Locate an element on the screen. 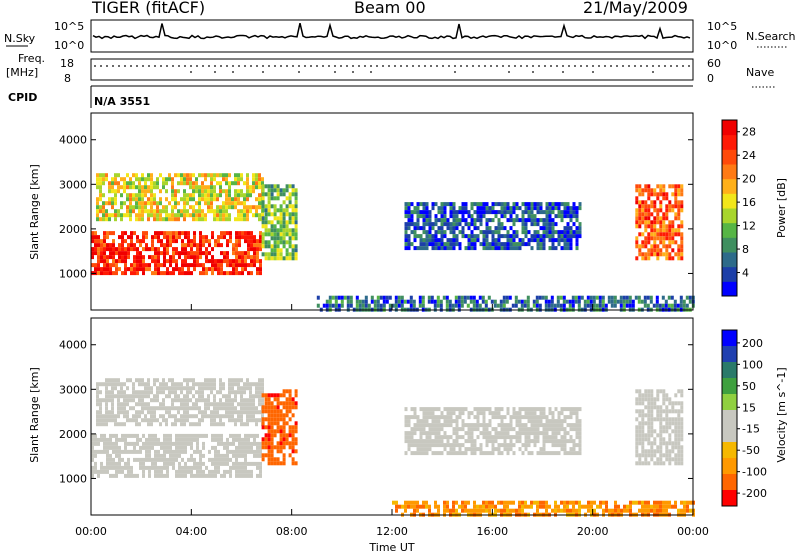  y-tick-label: 1000 is located at coordinates (73, 273).